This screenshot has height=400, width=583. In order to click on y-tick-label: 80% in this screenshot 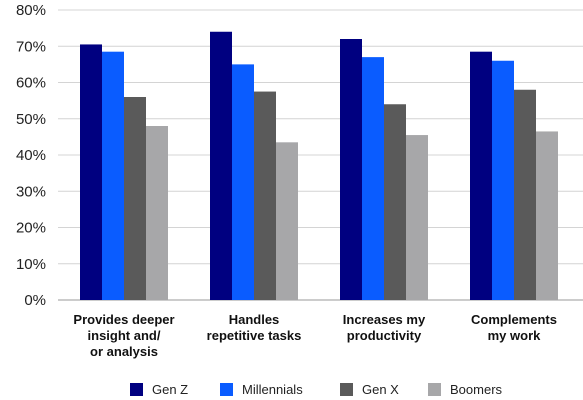, I will do `click(31, 10)`.